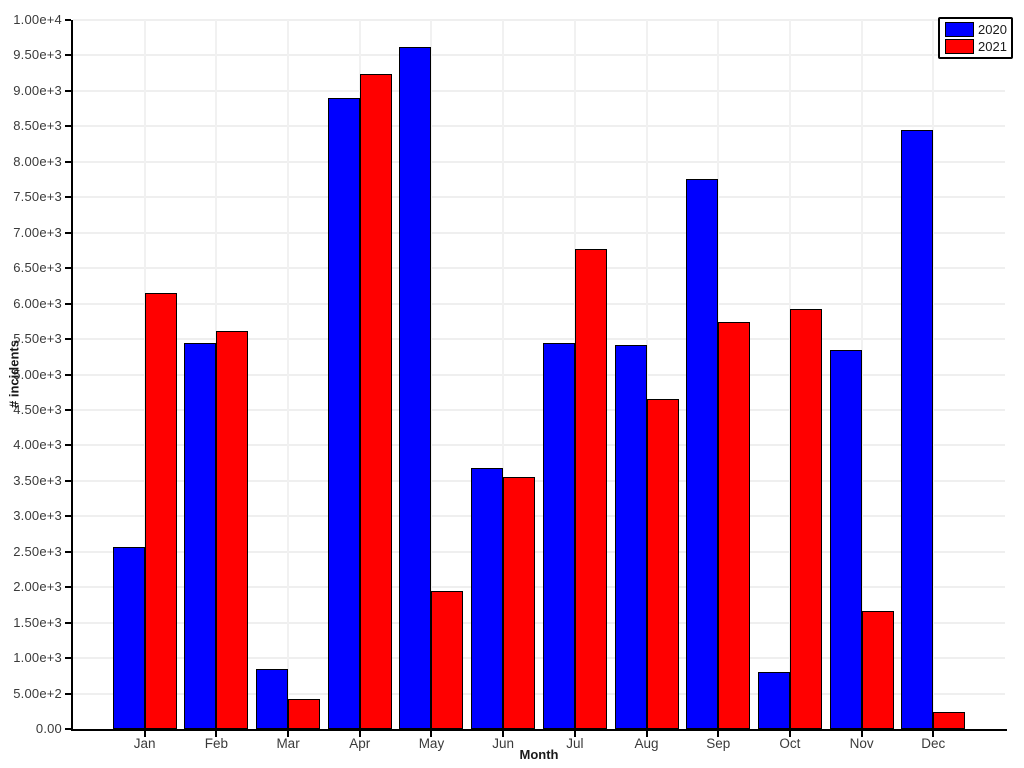 The height and width of the screenshot is (768, 1024). What do you see at coordinates (288, 743) in the screenshot?
I see `x-tick-label-mar: Mar` at bounding box center [288, 743].